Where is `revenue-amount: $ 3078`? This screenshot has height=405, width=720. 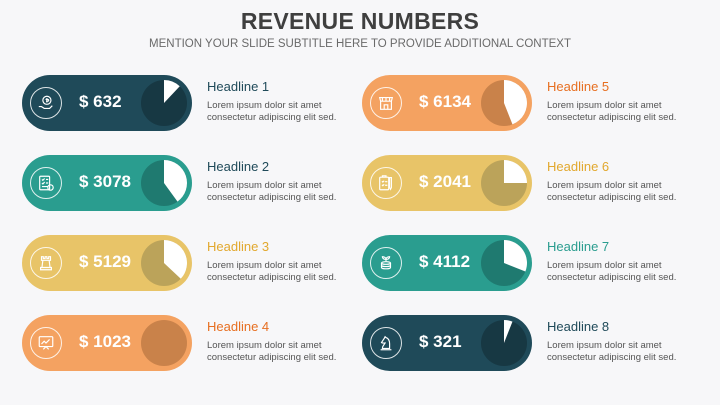 revenue-amount: $ 3078 is located at coordinates (105, 181).